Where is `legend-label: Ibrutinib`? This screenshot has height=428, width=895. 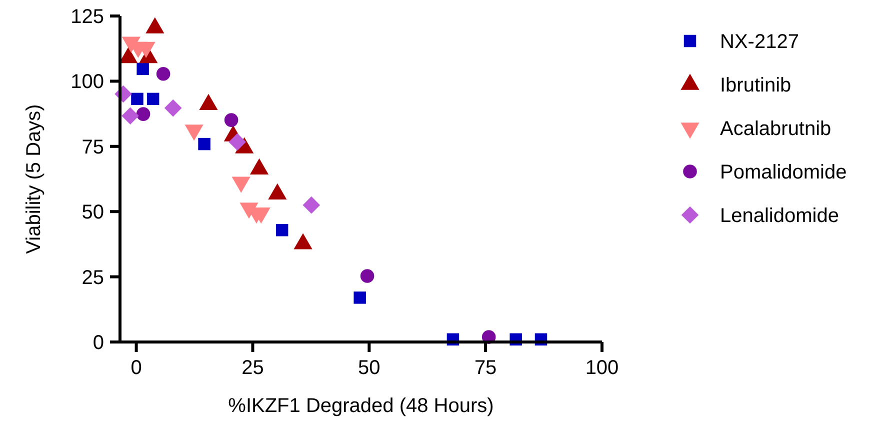
legend-label: Ibrutinib is located at coordinates (756, 85).